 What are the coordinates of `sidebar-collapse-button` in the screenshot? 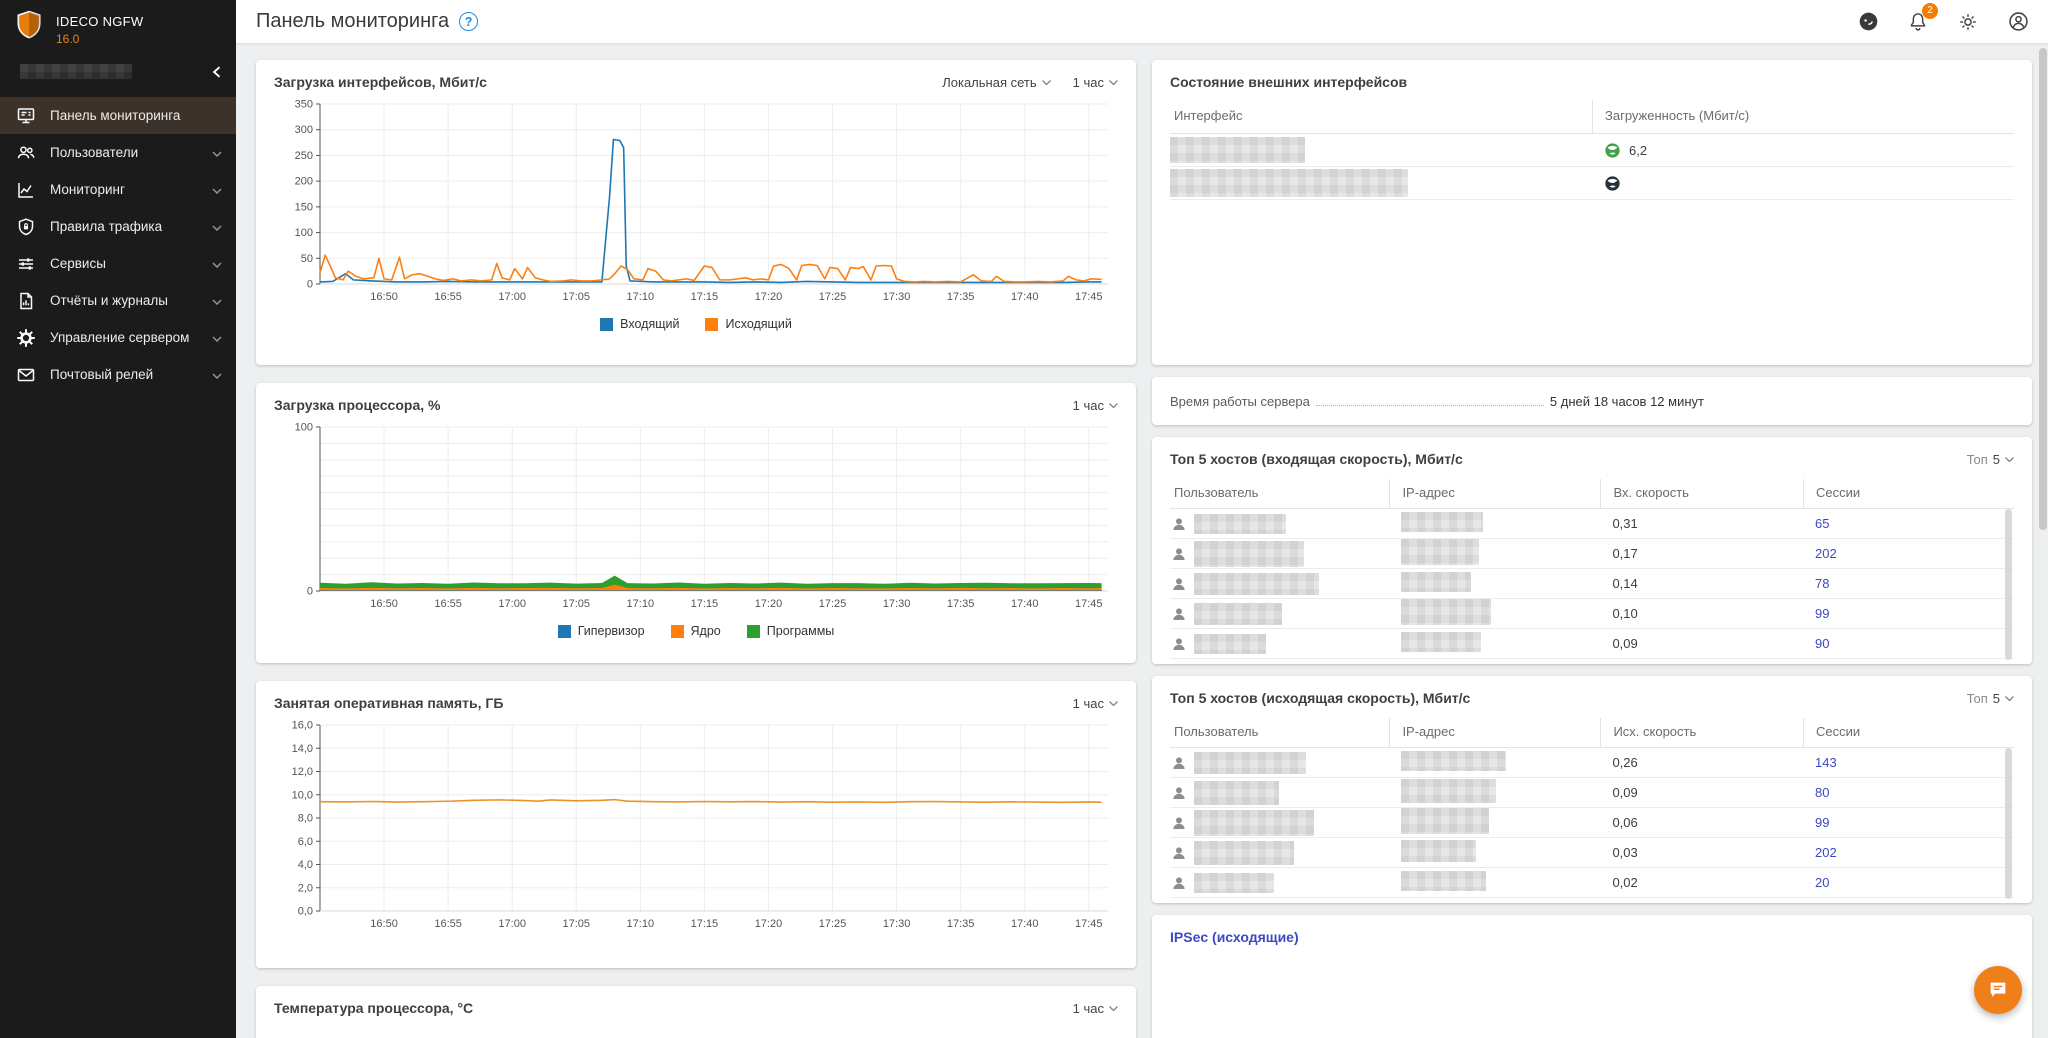 It's located at (216, 71).